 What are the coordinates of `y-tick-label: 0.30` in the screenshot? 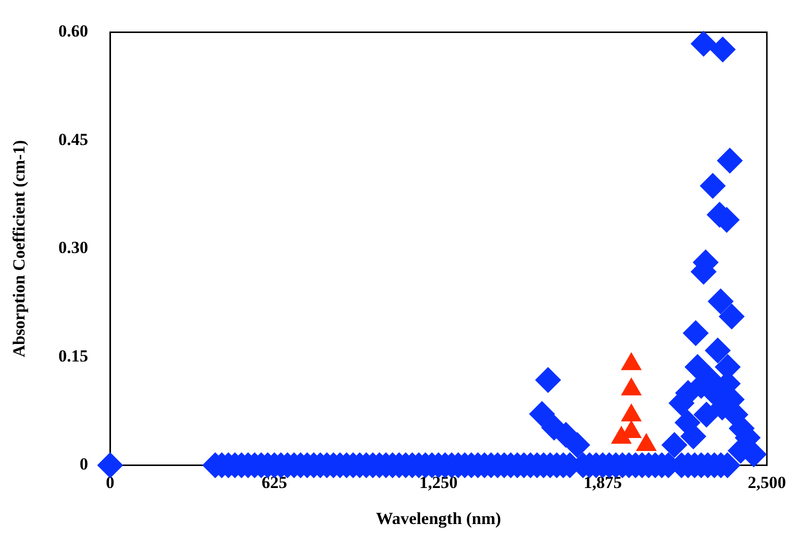 It's located at (73, 248).